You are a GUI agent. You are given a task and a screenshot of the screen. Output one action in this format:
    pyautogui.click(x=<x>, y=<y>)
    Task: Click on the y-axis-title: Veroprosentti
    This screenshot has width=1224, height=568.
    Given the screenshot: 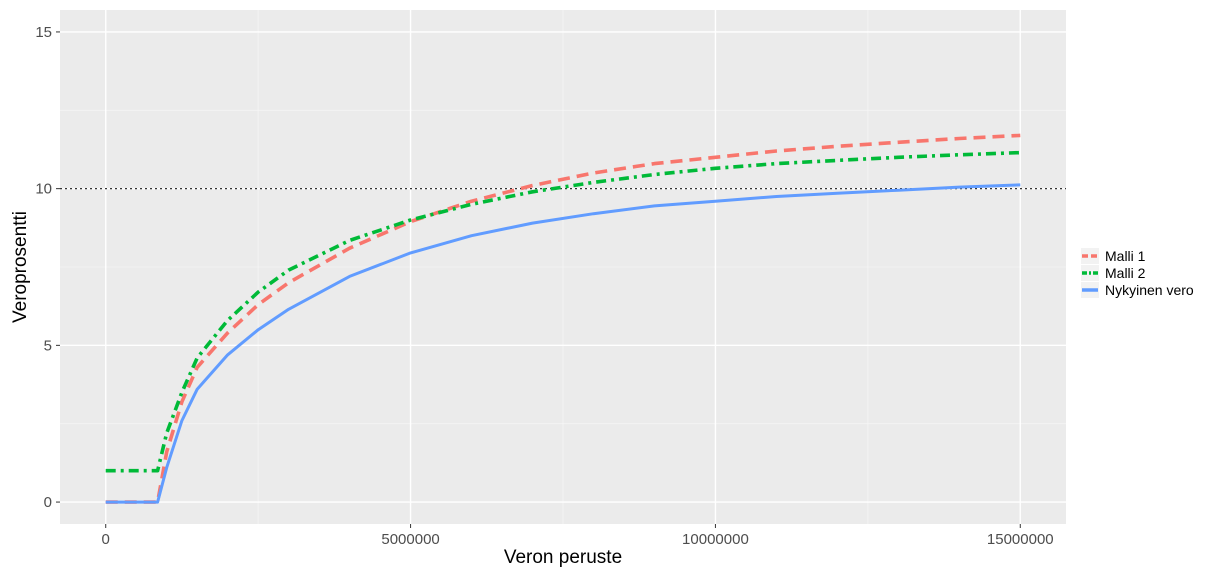 What is the action you would take?
    pyautogui.click(x=20, y=267)
    